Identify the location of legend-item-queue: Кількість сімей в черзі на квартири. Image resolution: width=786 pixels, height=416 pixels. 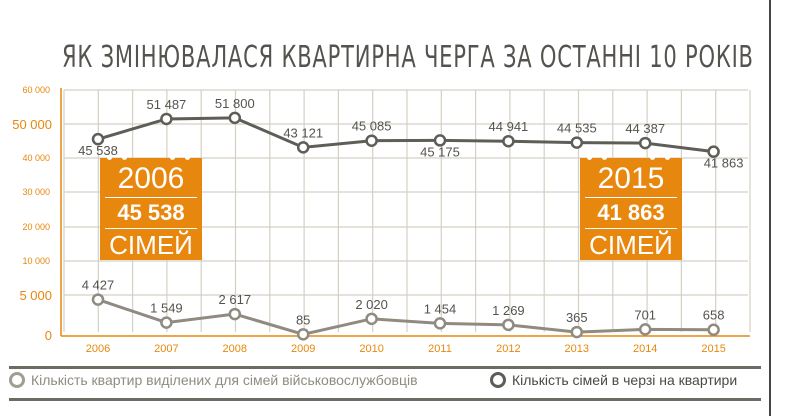
(613, 380).